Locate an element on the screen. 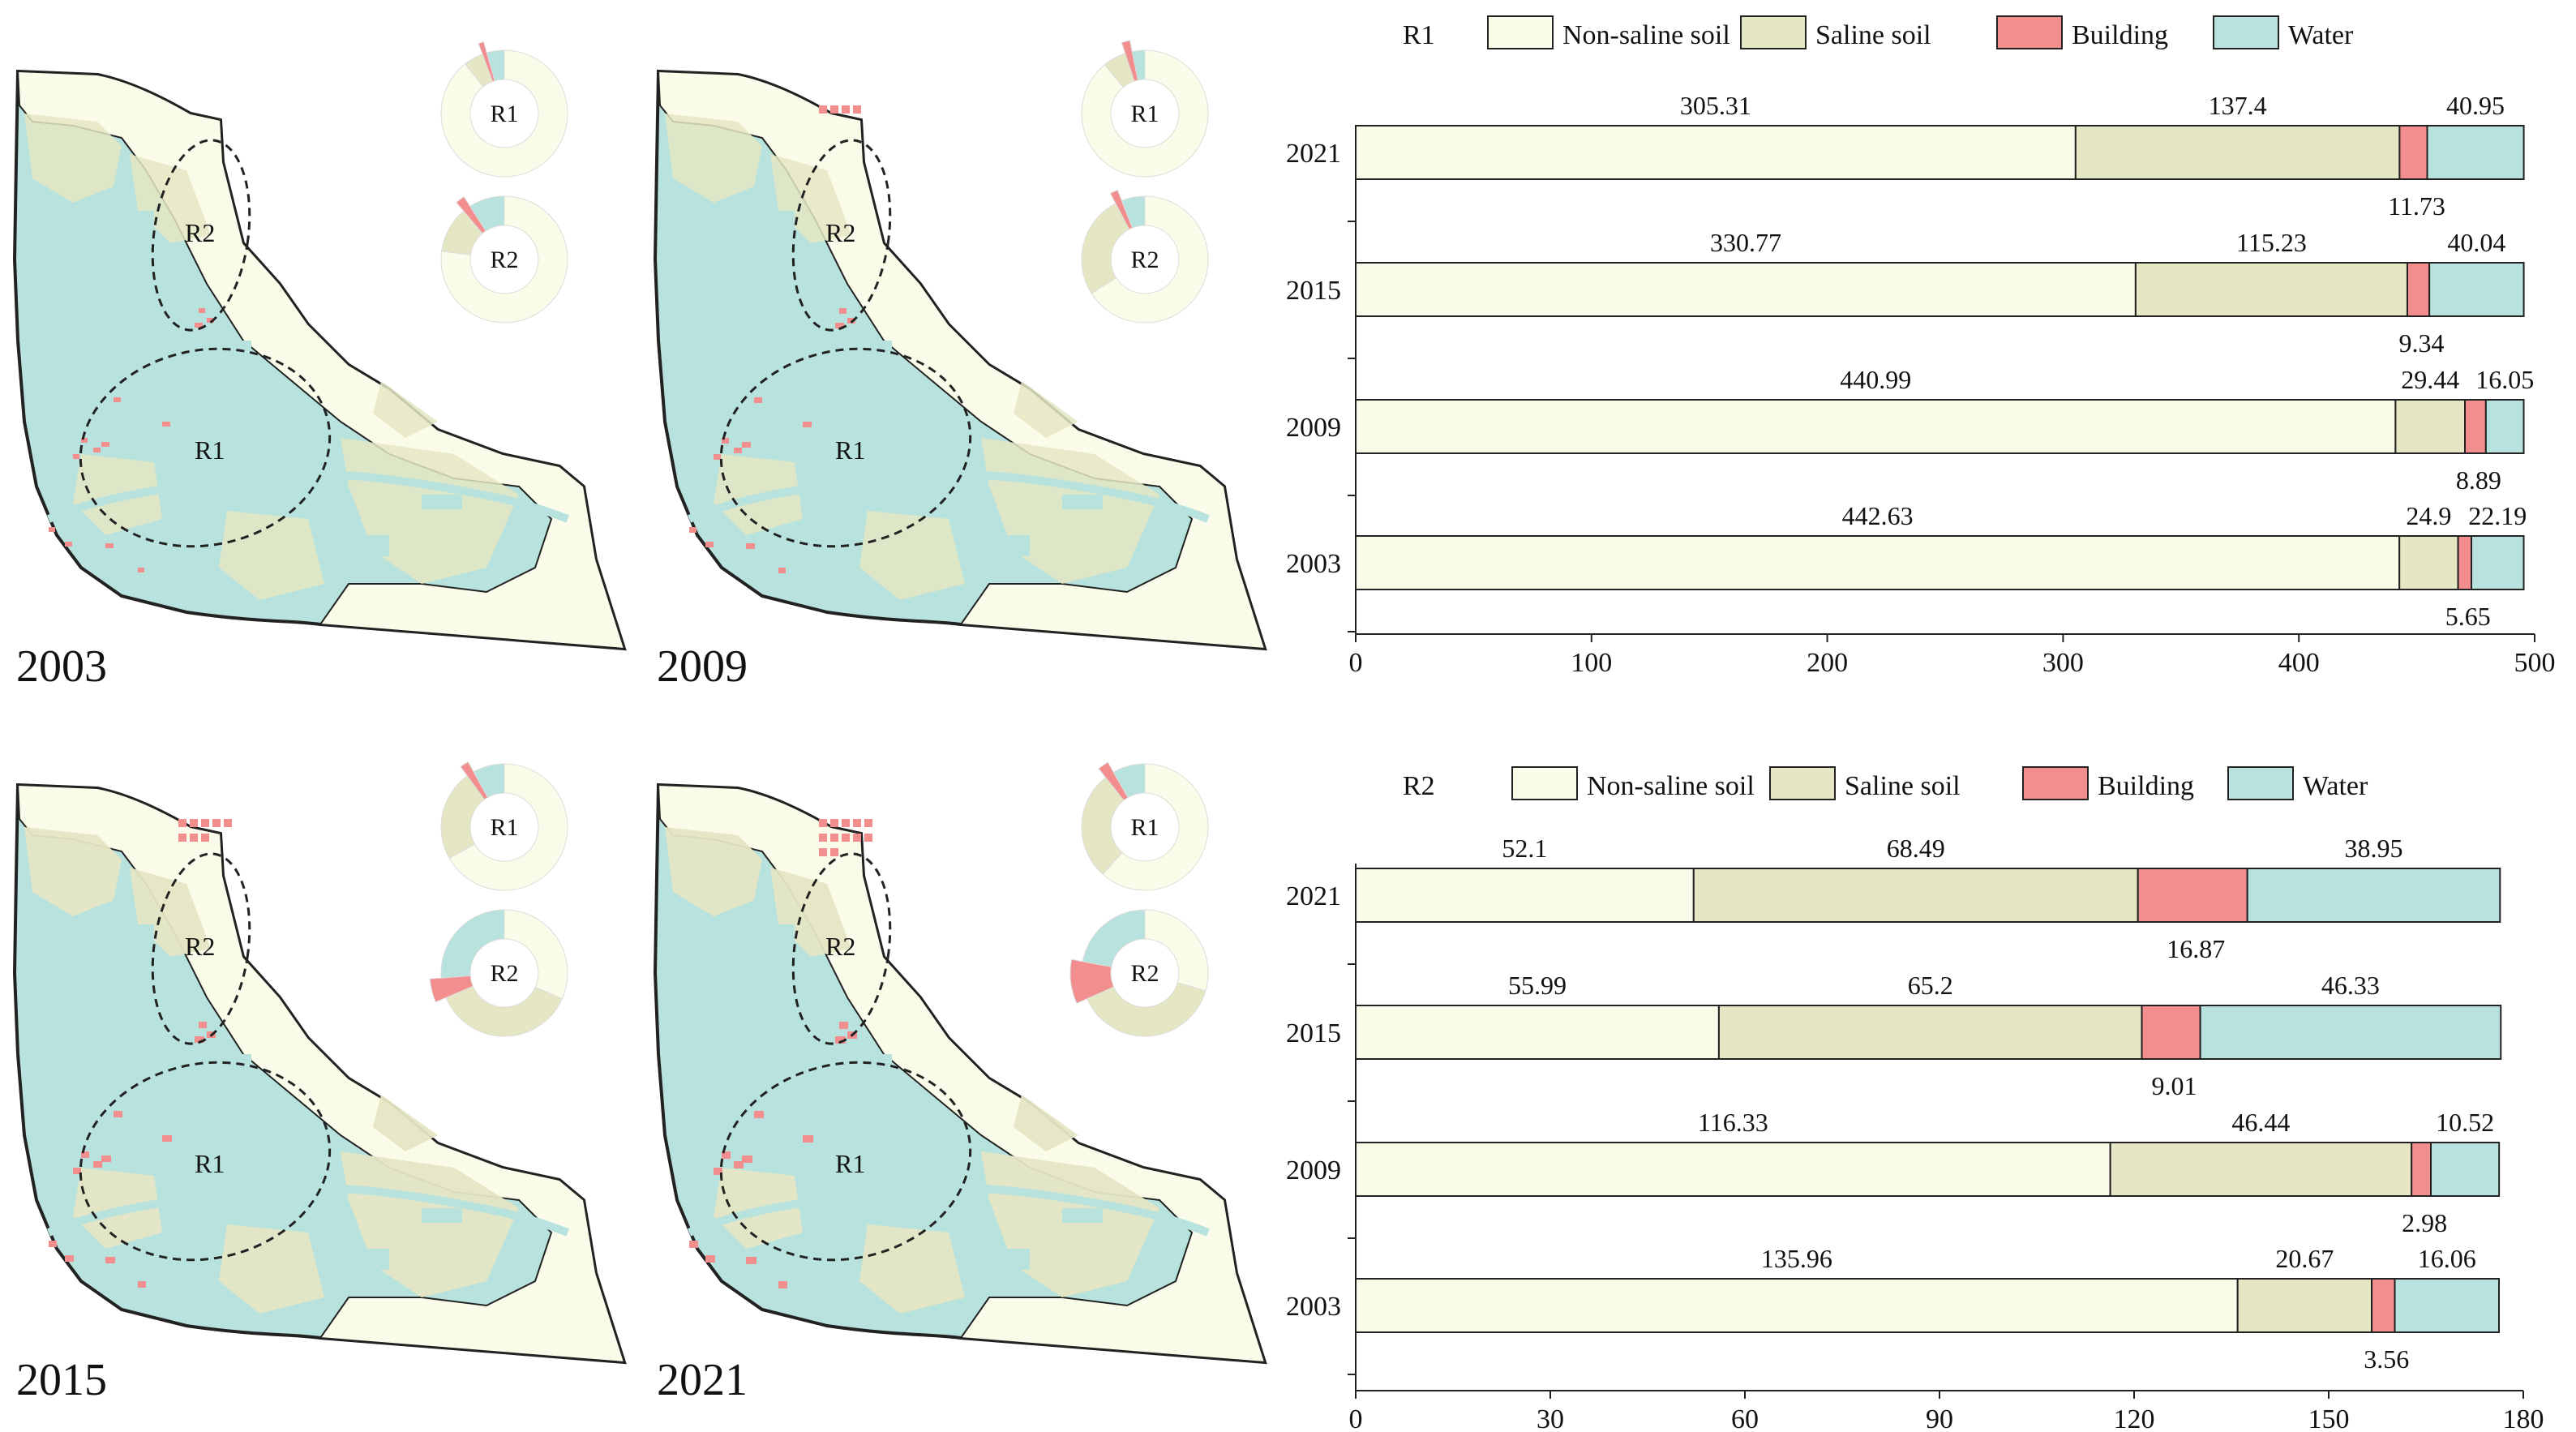 The image size is (2576, 1432). x-tick-label: 60 is located at coordinates (1745, 1418).